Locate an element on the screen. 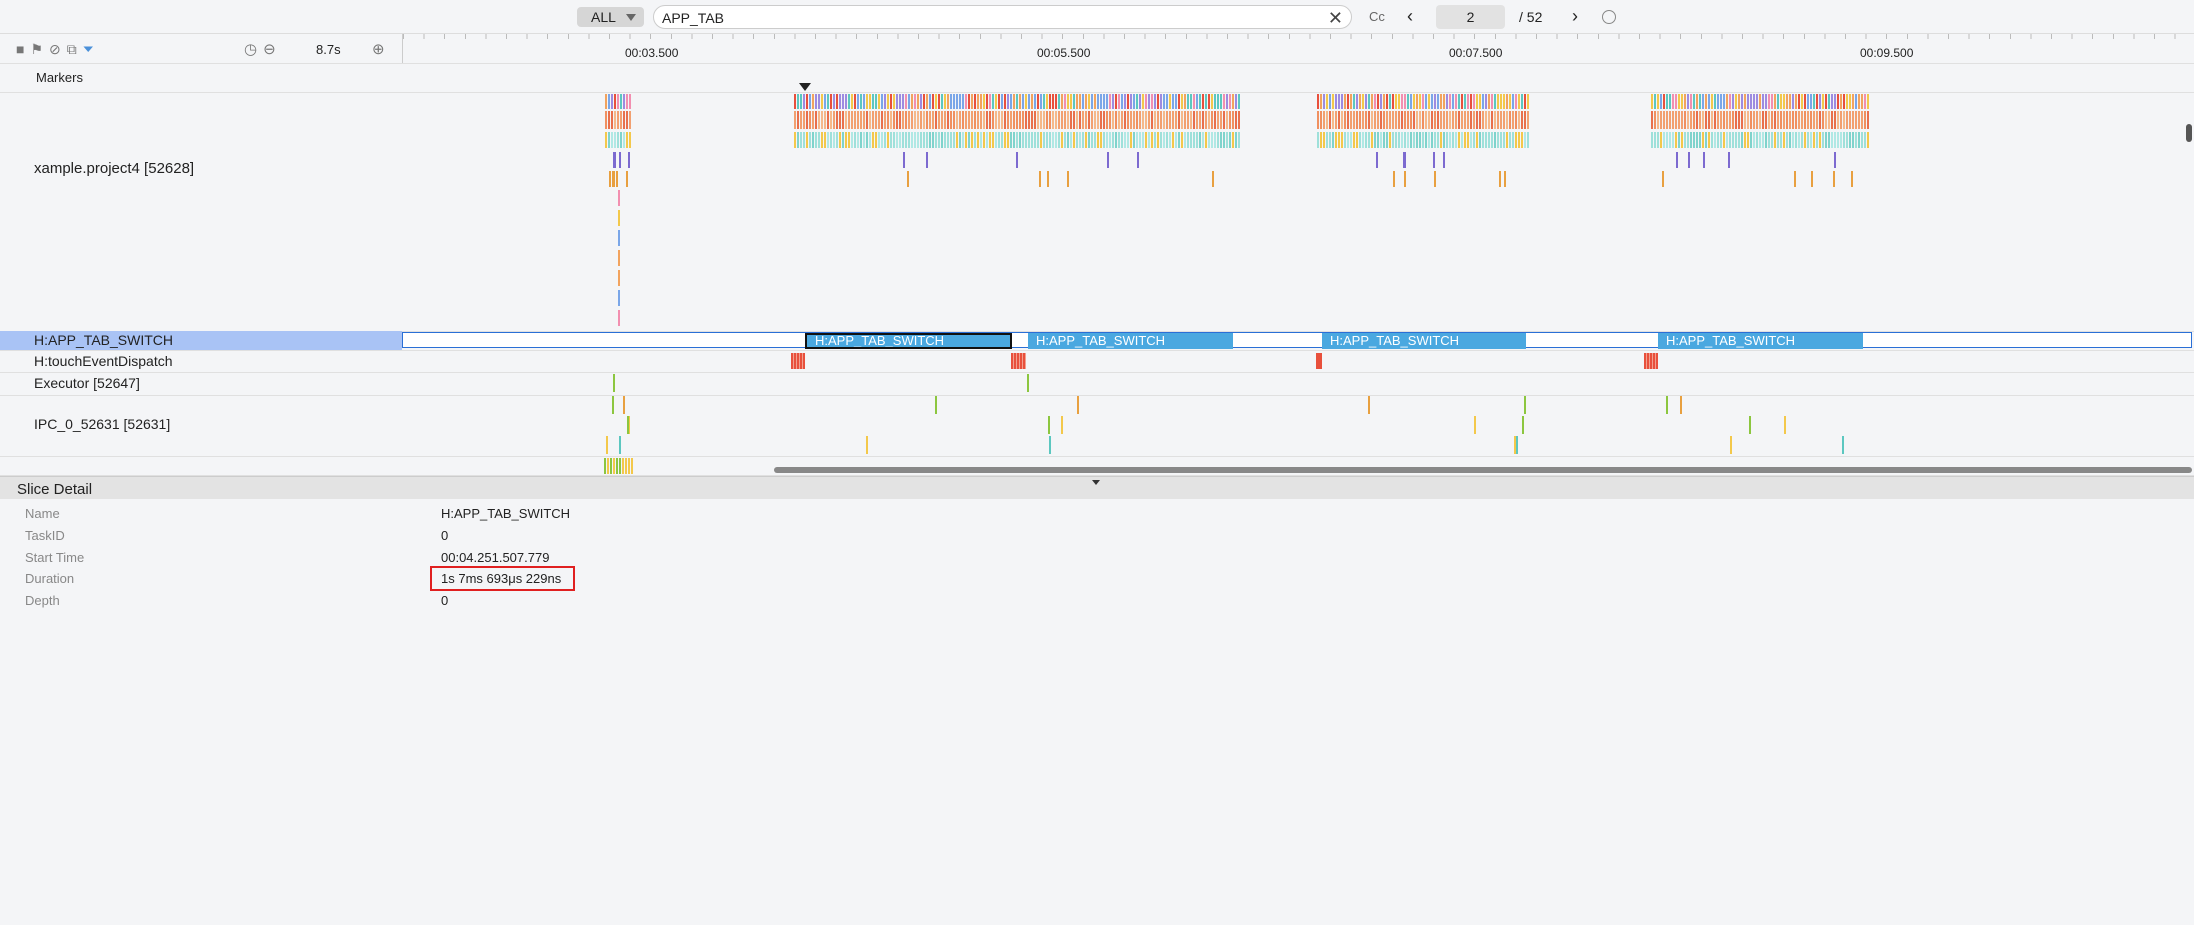 Image resolution: width=2194 pixels, height=925 pixels. search-input: APP_TAB ✕ is located at coordinates (1002, 17).